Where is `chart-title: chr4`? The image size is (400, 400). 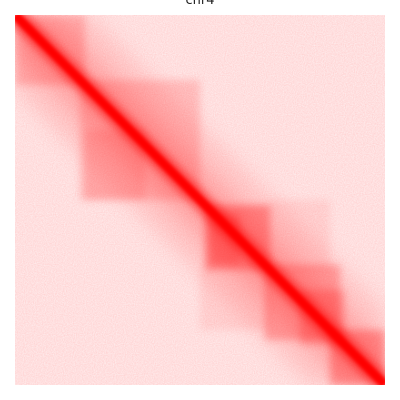 chart-title: chr4 is located at coordinates (199, 4).